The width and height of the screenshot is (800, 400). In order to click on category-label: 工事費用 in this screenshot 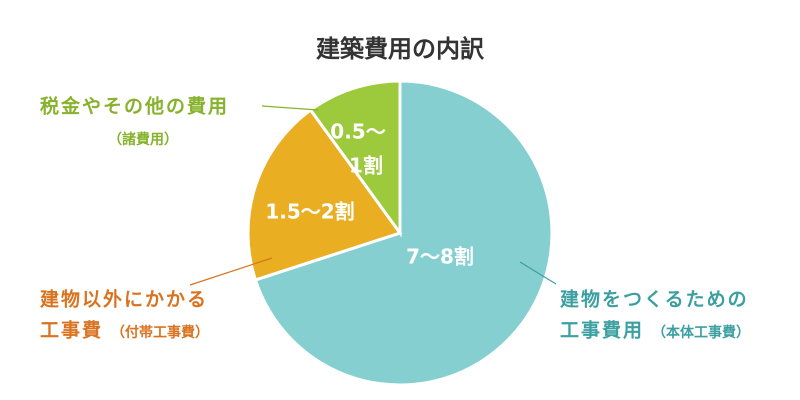, I will do `click(602, 330)`.